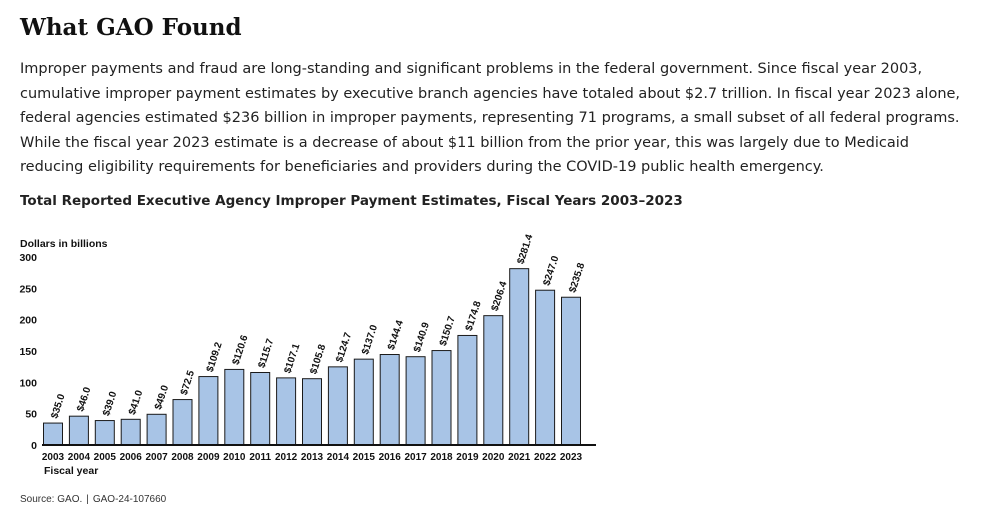 The width and height of the screenshot is (990, 526). What do you see at coordinates (363, 402) in the screenshot?
I see `bar-2015` at bounding box center [363, 402].